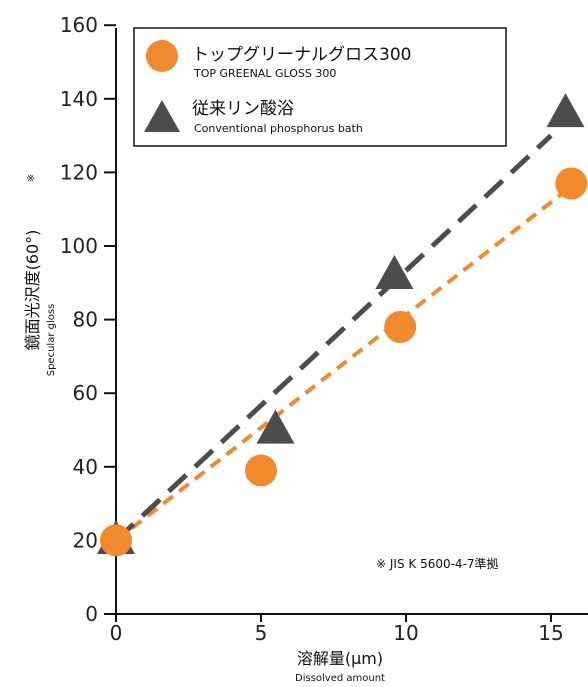 The image size is (588, 687). I want to click on x-axis-label-sub: Dissolved amount, so click(340, 678).